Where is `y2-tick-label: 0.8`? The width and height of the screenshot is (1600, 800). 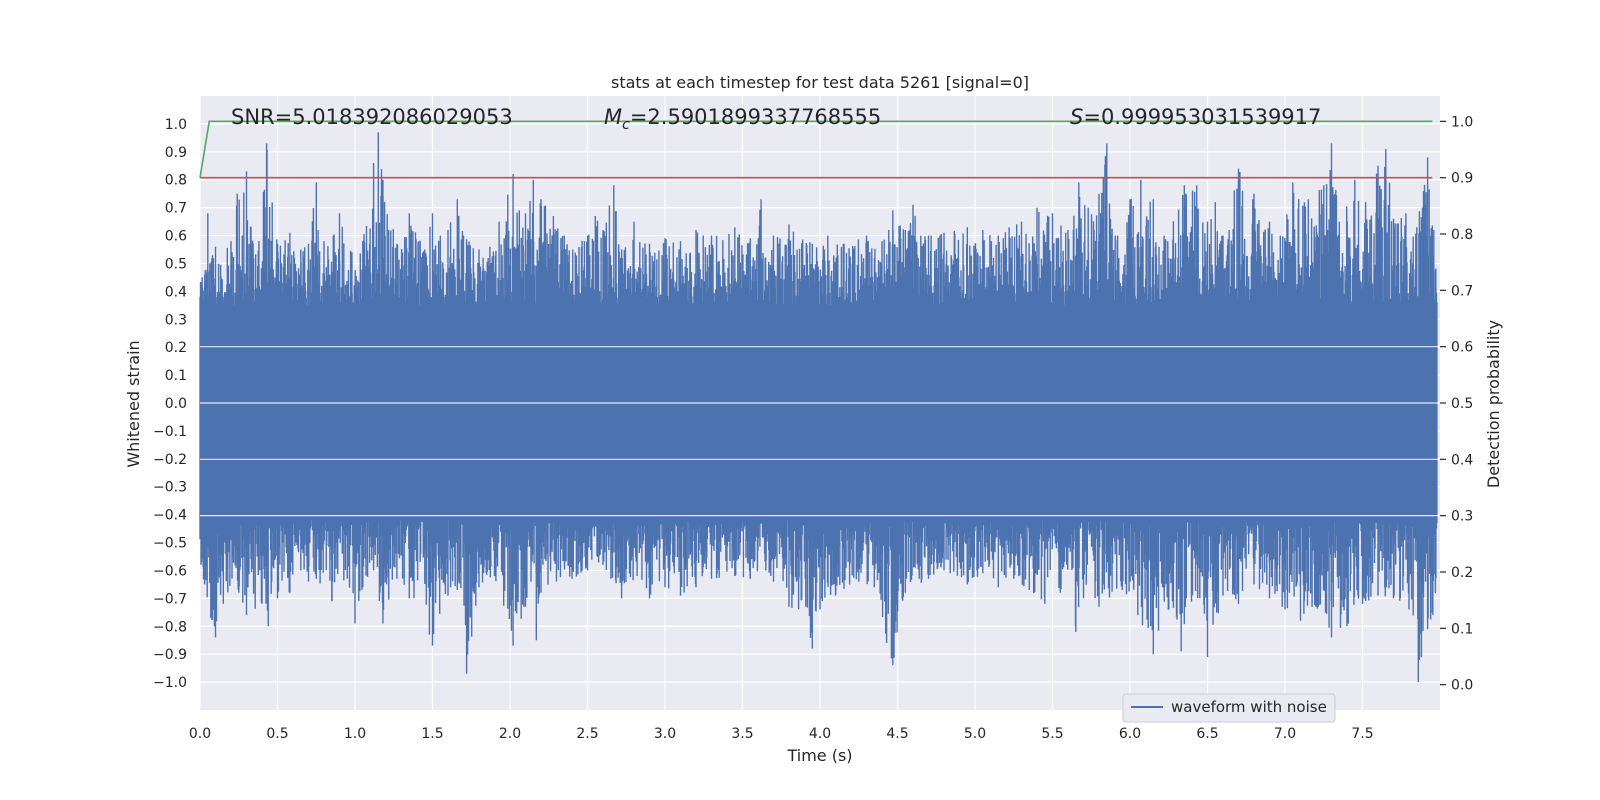
y2-tick-label: 0.8 is located at coordinates (1462, 235).